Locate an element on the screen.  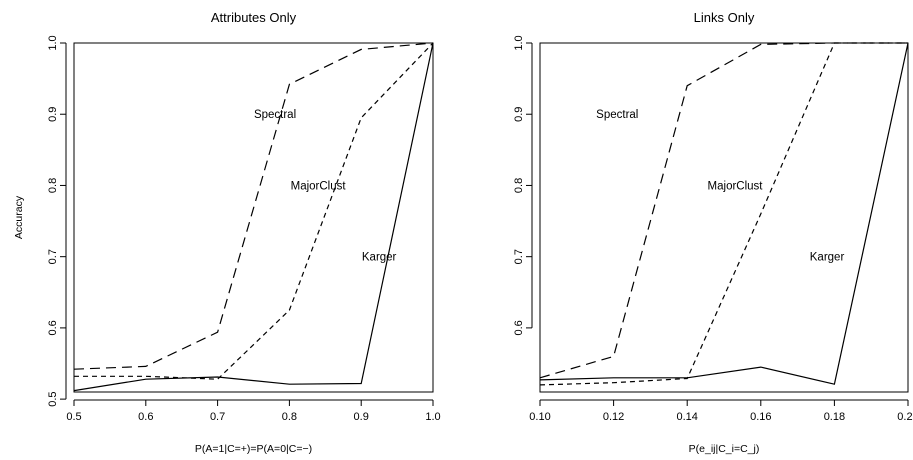
x-tick-label: 0.14 is located at coordinates (686, 417).